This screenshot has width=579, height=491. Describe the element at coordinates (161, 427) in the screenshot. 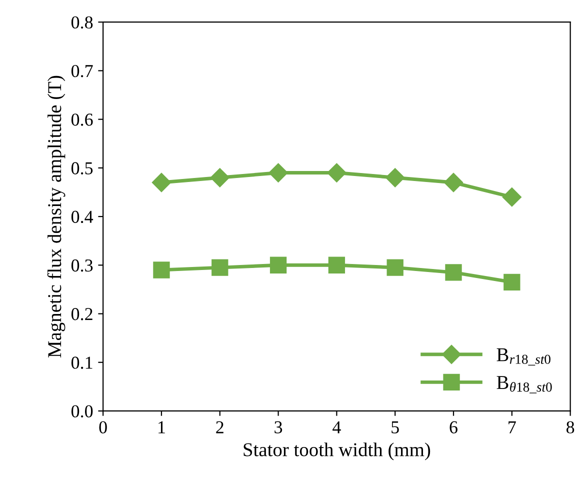

I see `x-tick-label: 1` at that location.